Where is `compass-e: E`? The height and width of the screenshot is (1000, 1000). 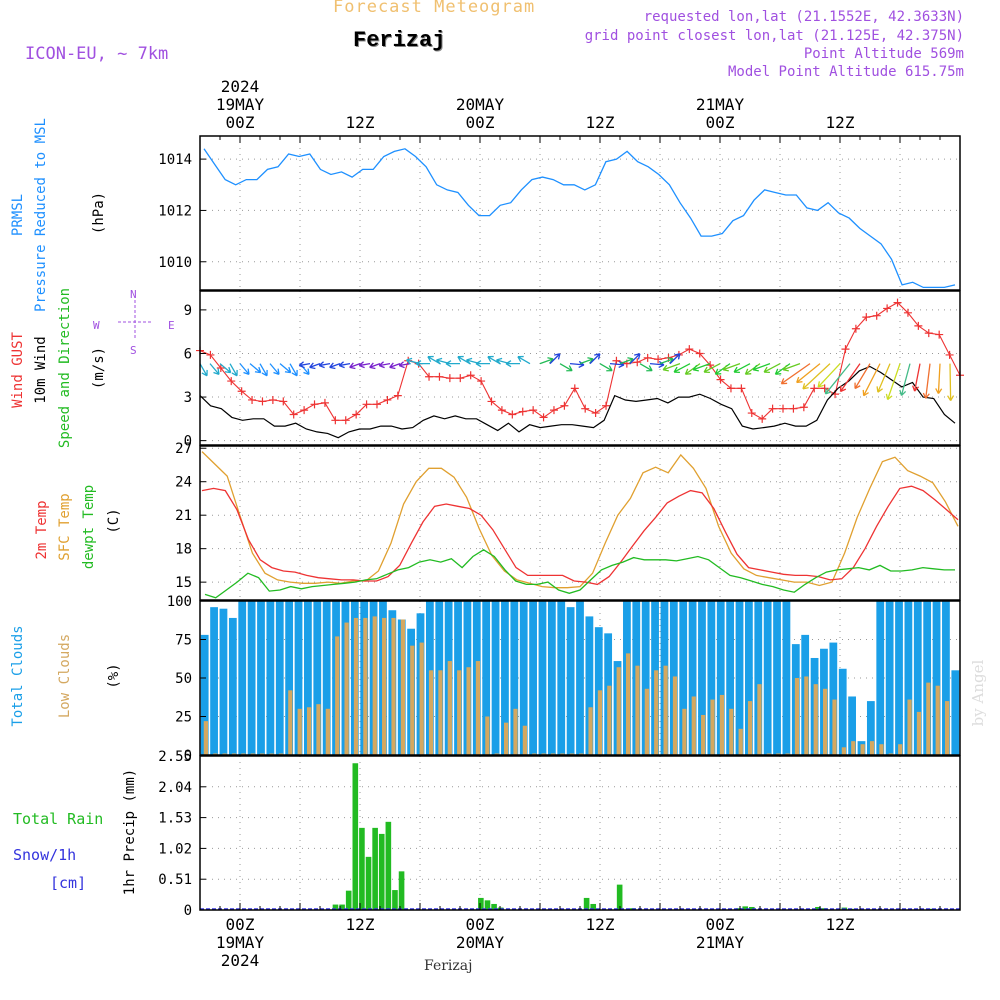
compass-e: E is located at coordinates (171, 325).